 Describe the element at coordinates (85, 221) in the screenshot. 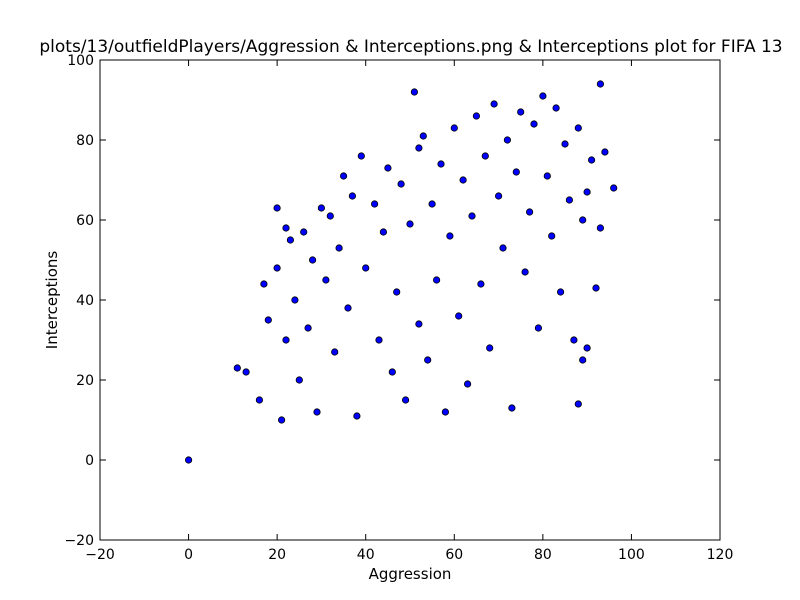

I see `y-tick-label: 60` at that location.